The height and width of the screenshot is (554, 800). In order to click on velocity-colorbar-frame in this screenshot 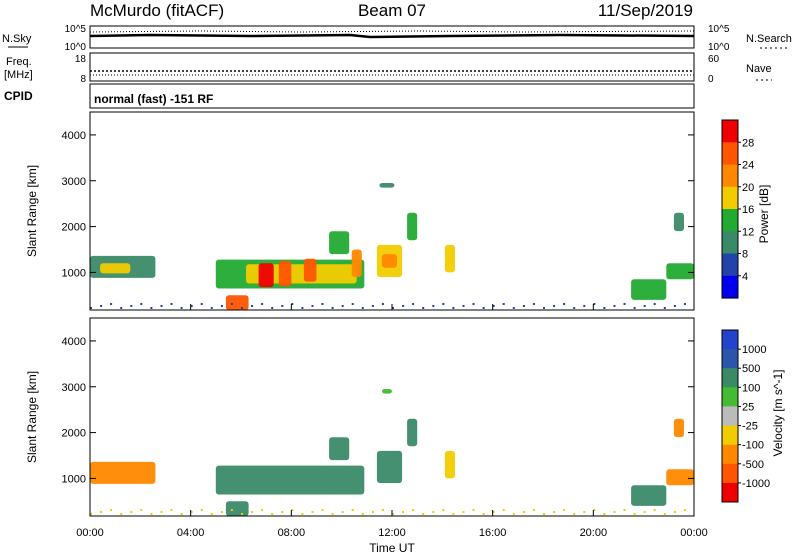, I will do `click(730, 416)`.